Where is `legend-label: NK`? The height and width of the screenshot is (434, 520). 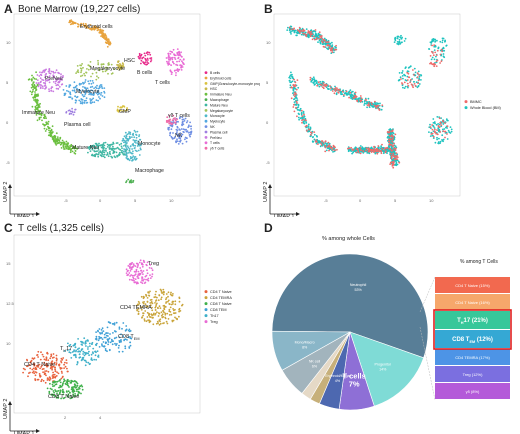 legend-label: NK is located at coordinates (212, 127).